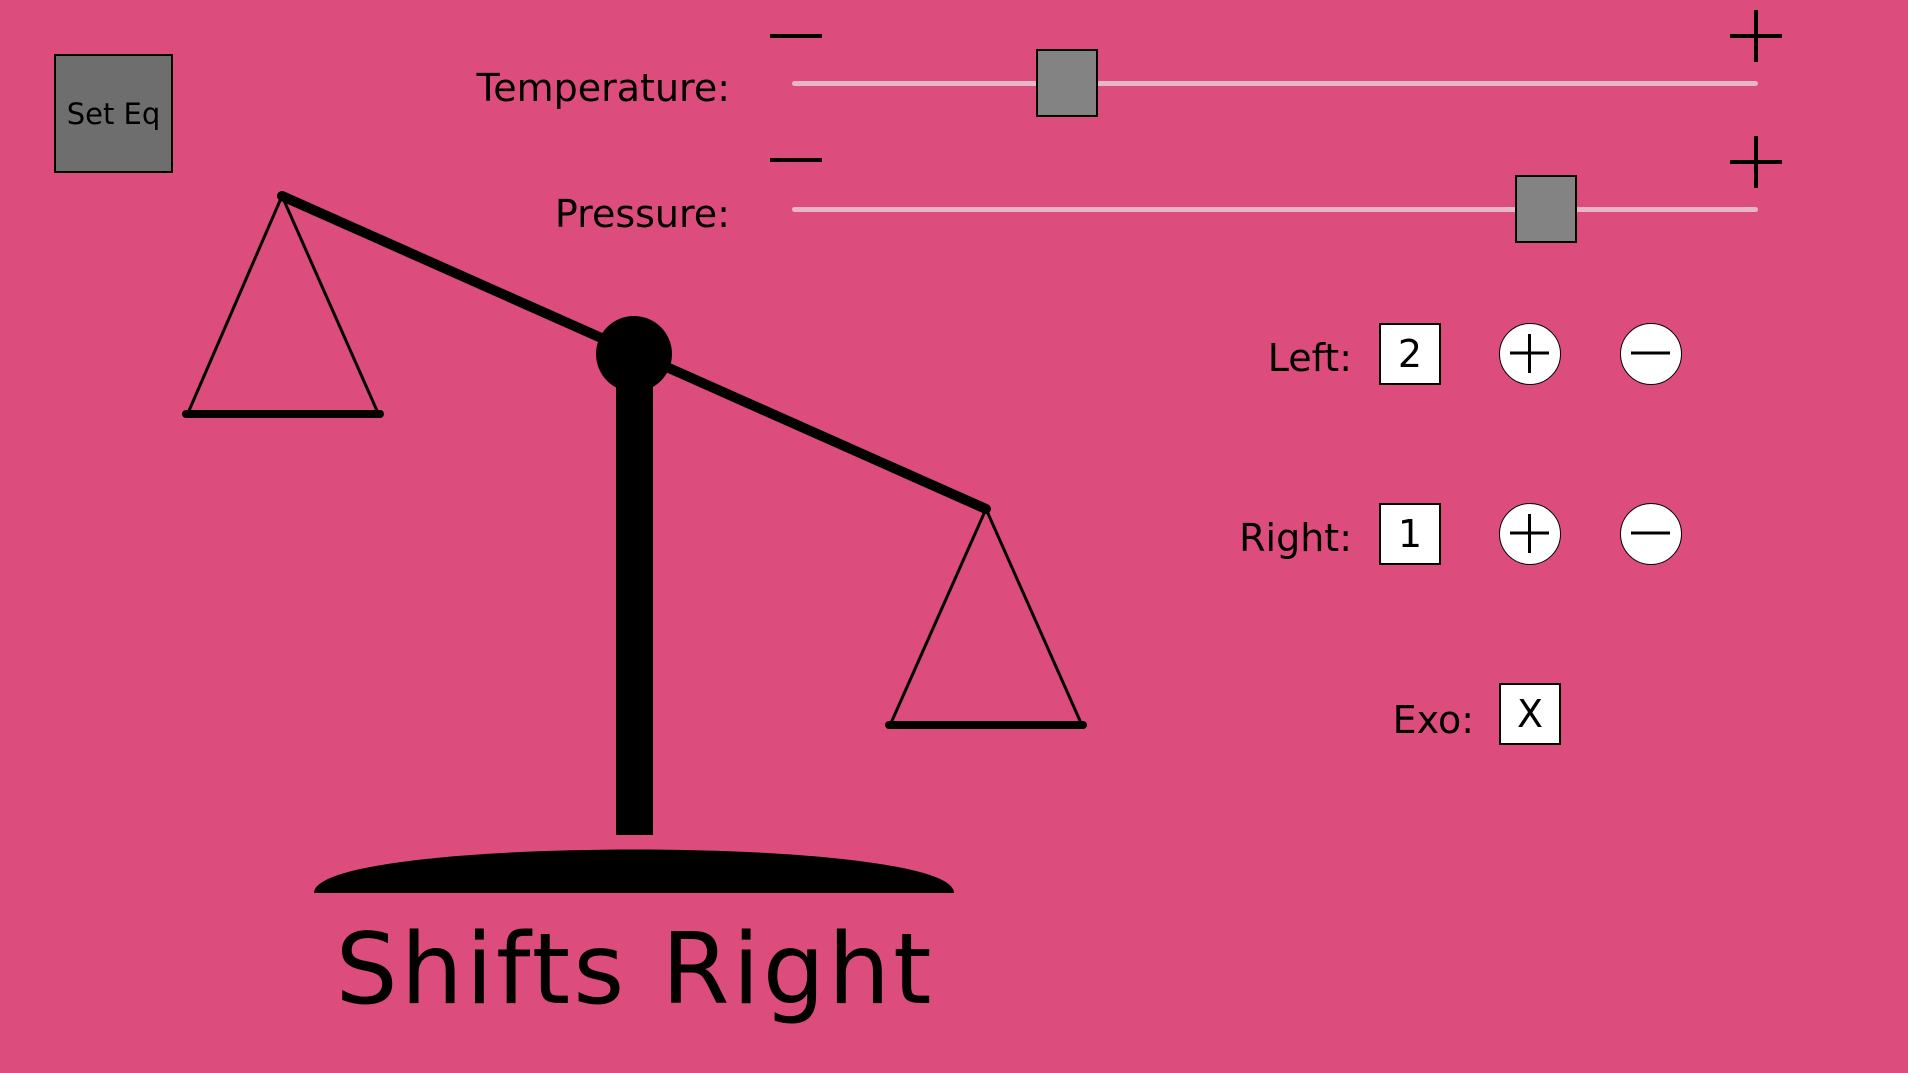 This screenshot has width=1908, height=1073. Describe the element at coordinates (1295, 538) in the screenshot. I see `right-label: Right:` at that location.